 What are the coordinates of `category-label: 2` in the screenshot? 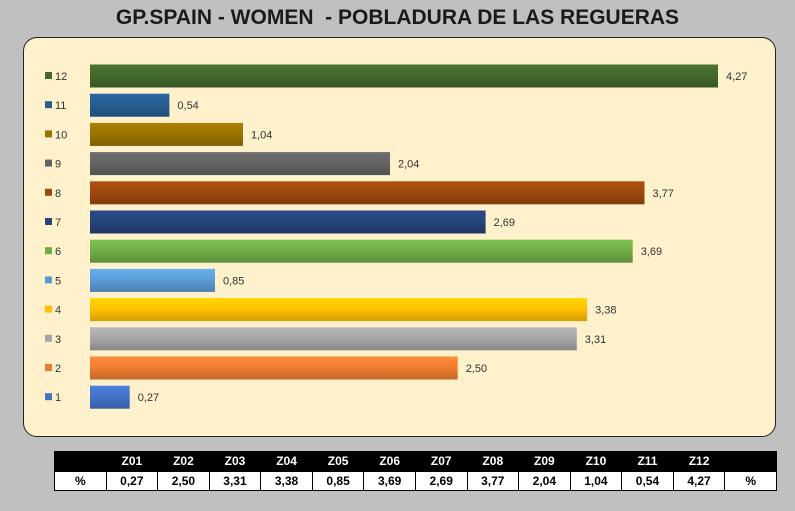 It's located at (58, 369).